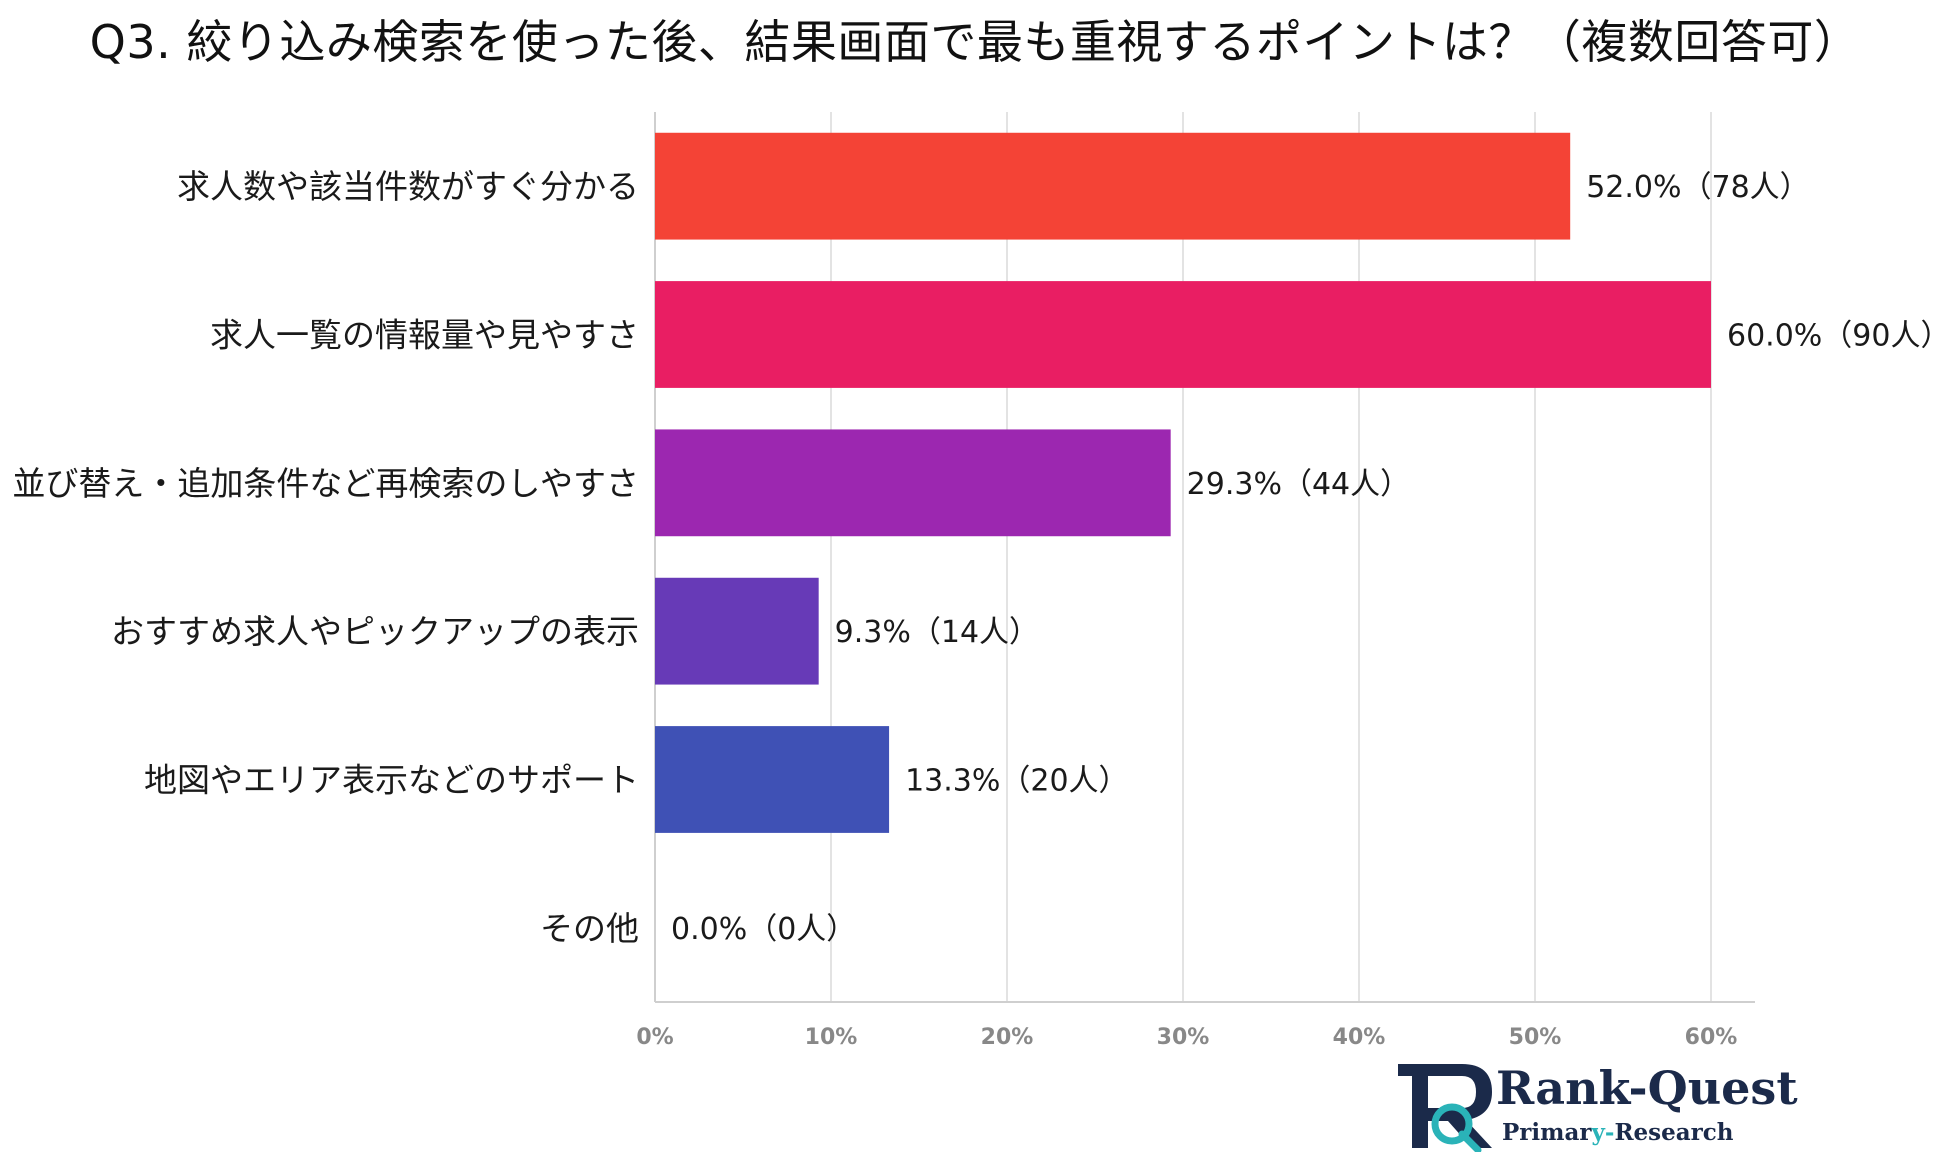 The height and width of the screenshot is (1152, 1950). Describe the element at coordinates (408, 186) in the screenshot. I see `category-label: 求人数や該当件数がすぐ分かる` at that location.